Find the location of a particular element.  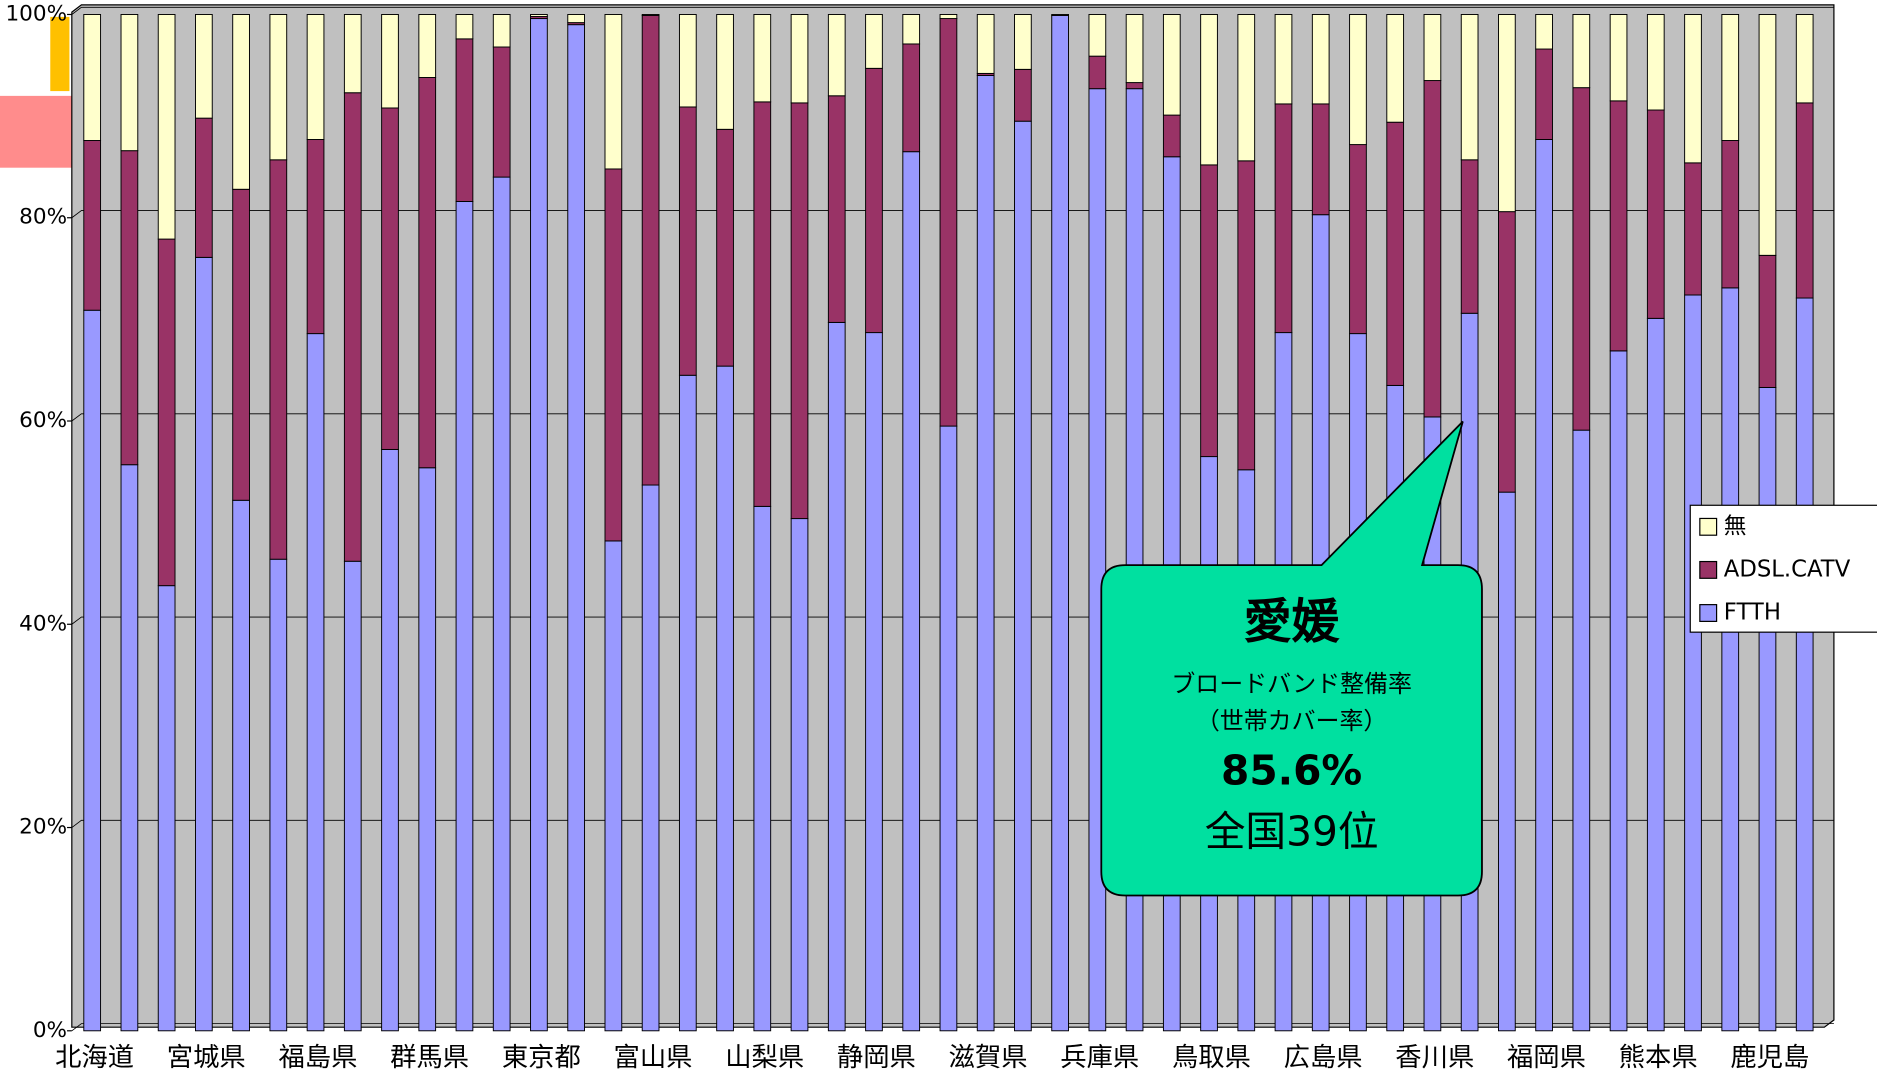

callout-value: 85.6% is located at coordinates (1291, 770).